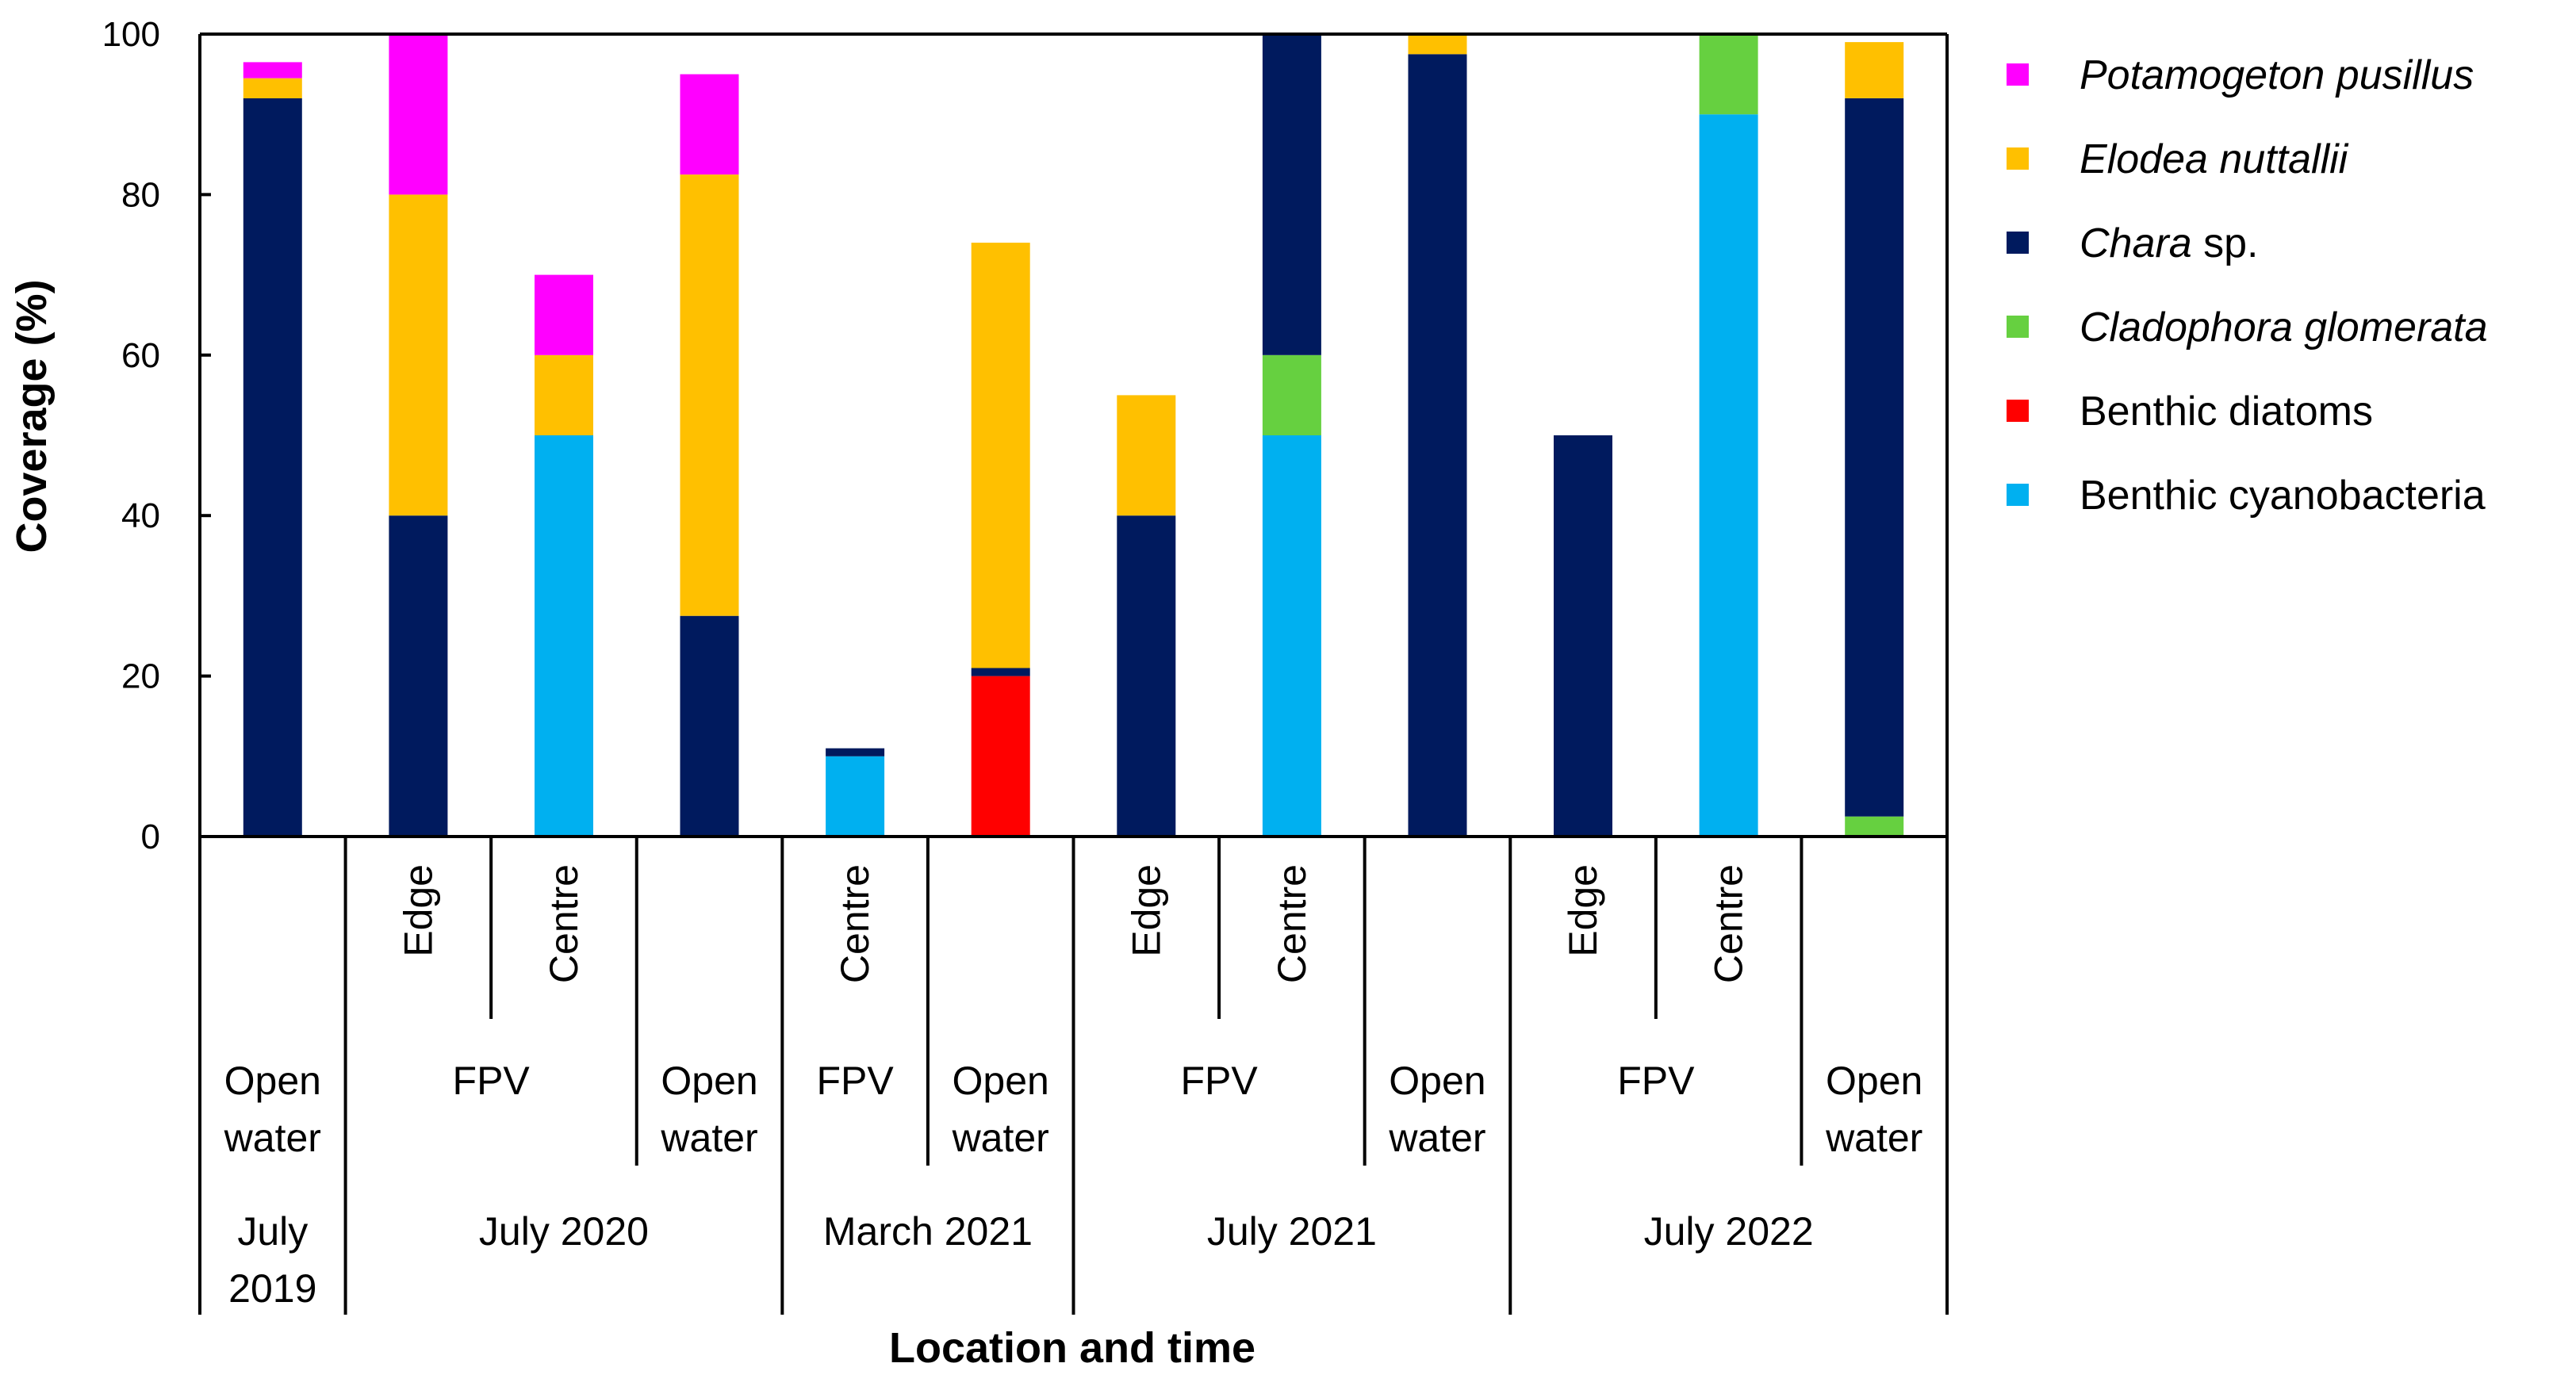  What do you see at coordinates (141, 355) in the screenshot?
I see `y-tick-label: 60` at bounding box center [141, 355].